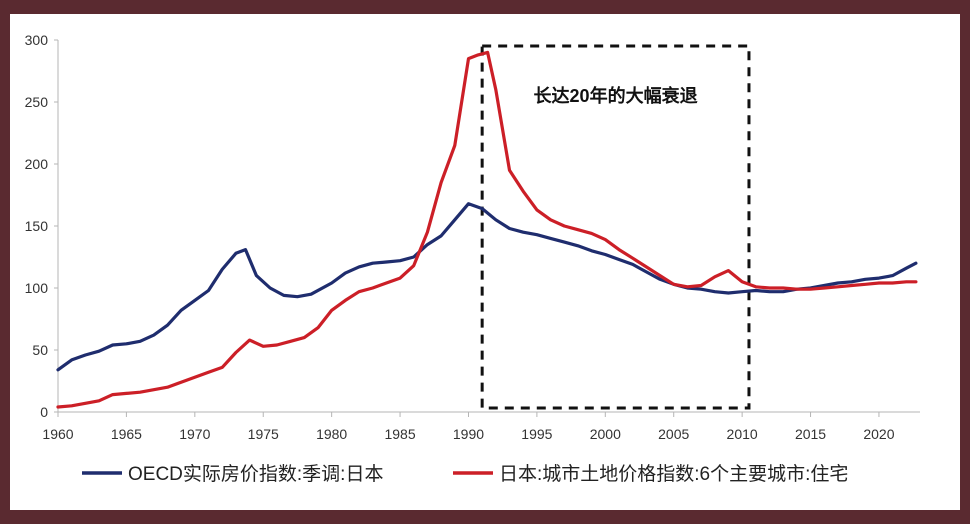  Describe the element at coordinates (742, 434) in the screenshot. I see `x-tick-label: 2010` at that location.